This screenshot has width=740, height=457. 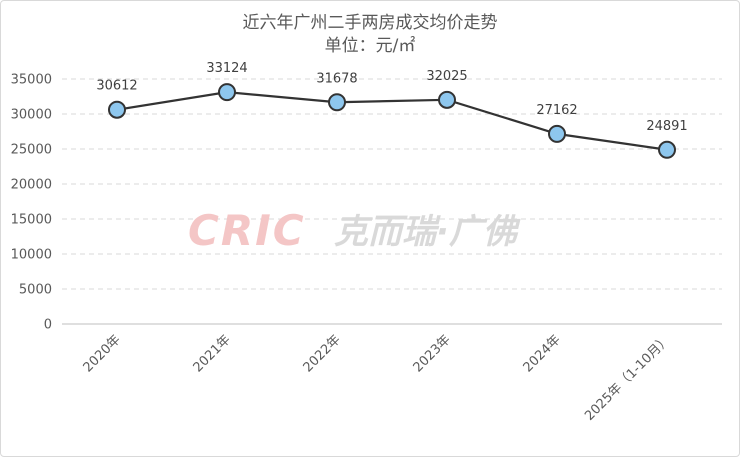 What do you see at coordinates (31, 220) in the screenshot?
I see `y-tick-label: 15000` at bounding box center [31, 220].